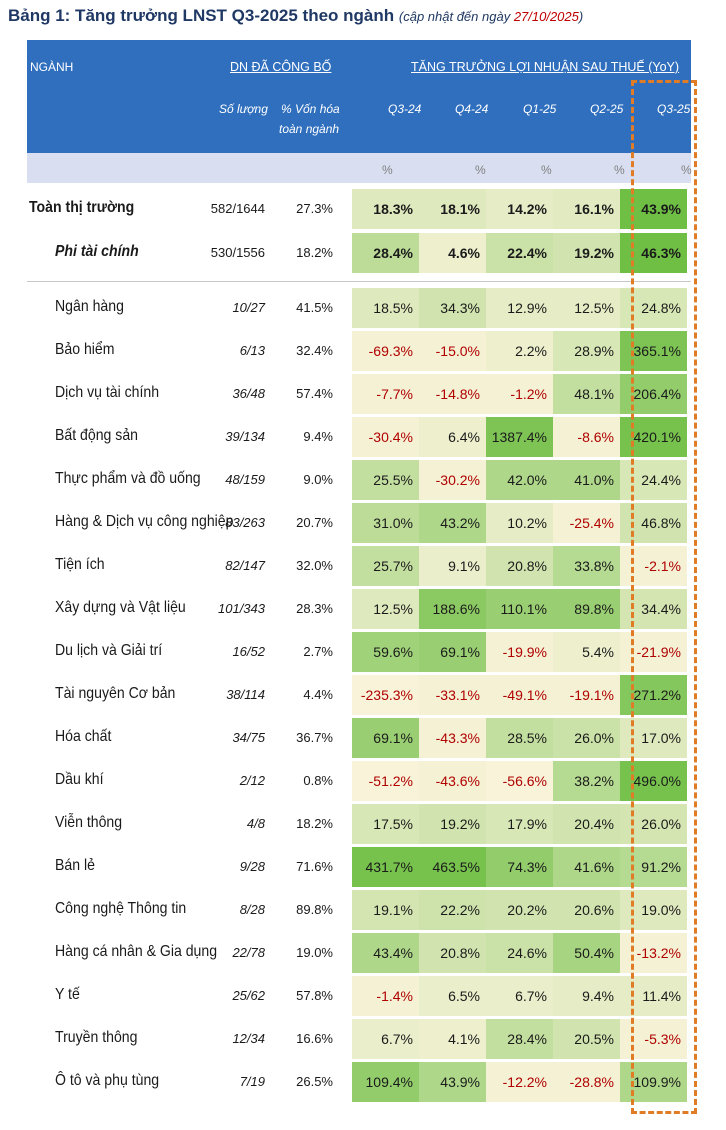  What do you see at coordinates (452, 437) in the screenshot?
I see `growth-cell: 6.4%` at bounding box center [452, 437].